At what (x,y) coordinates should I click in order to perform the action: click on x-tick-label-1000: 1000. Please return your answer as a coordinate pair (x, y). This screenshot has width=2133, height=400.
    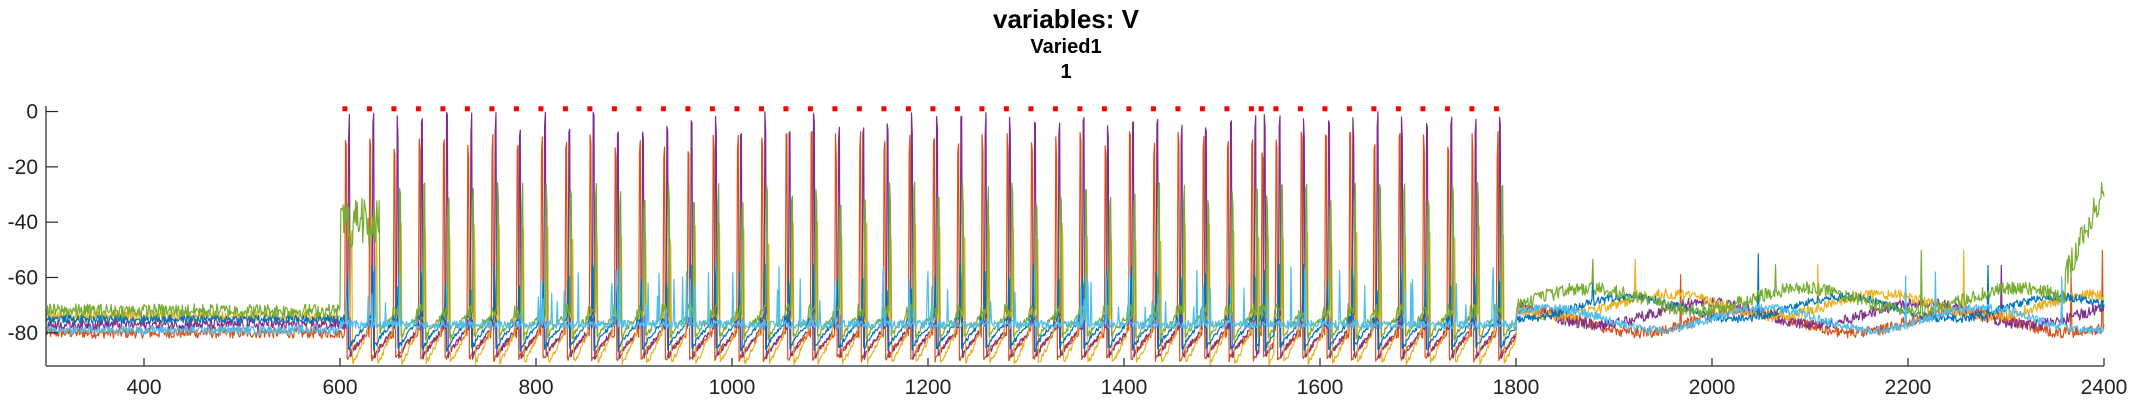
    Looking at the image, I should click on (732, 387).